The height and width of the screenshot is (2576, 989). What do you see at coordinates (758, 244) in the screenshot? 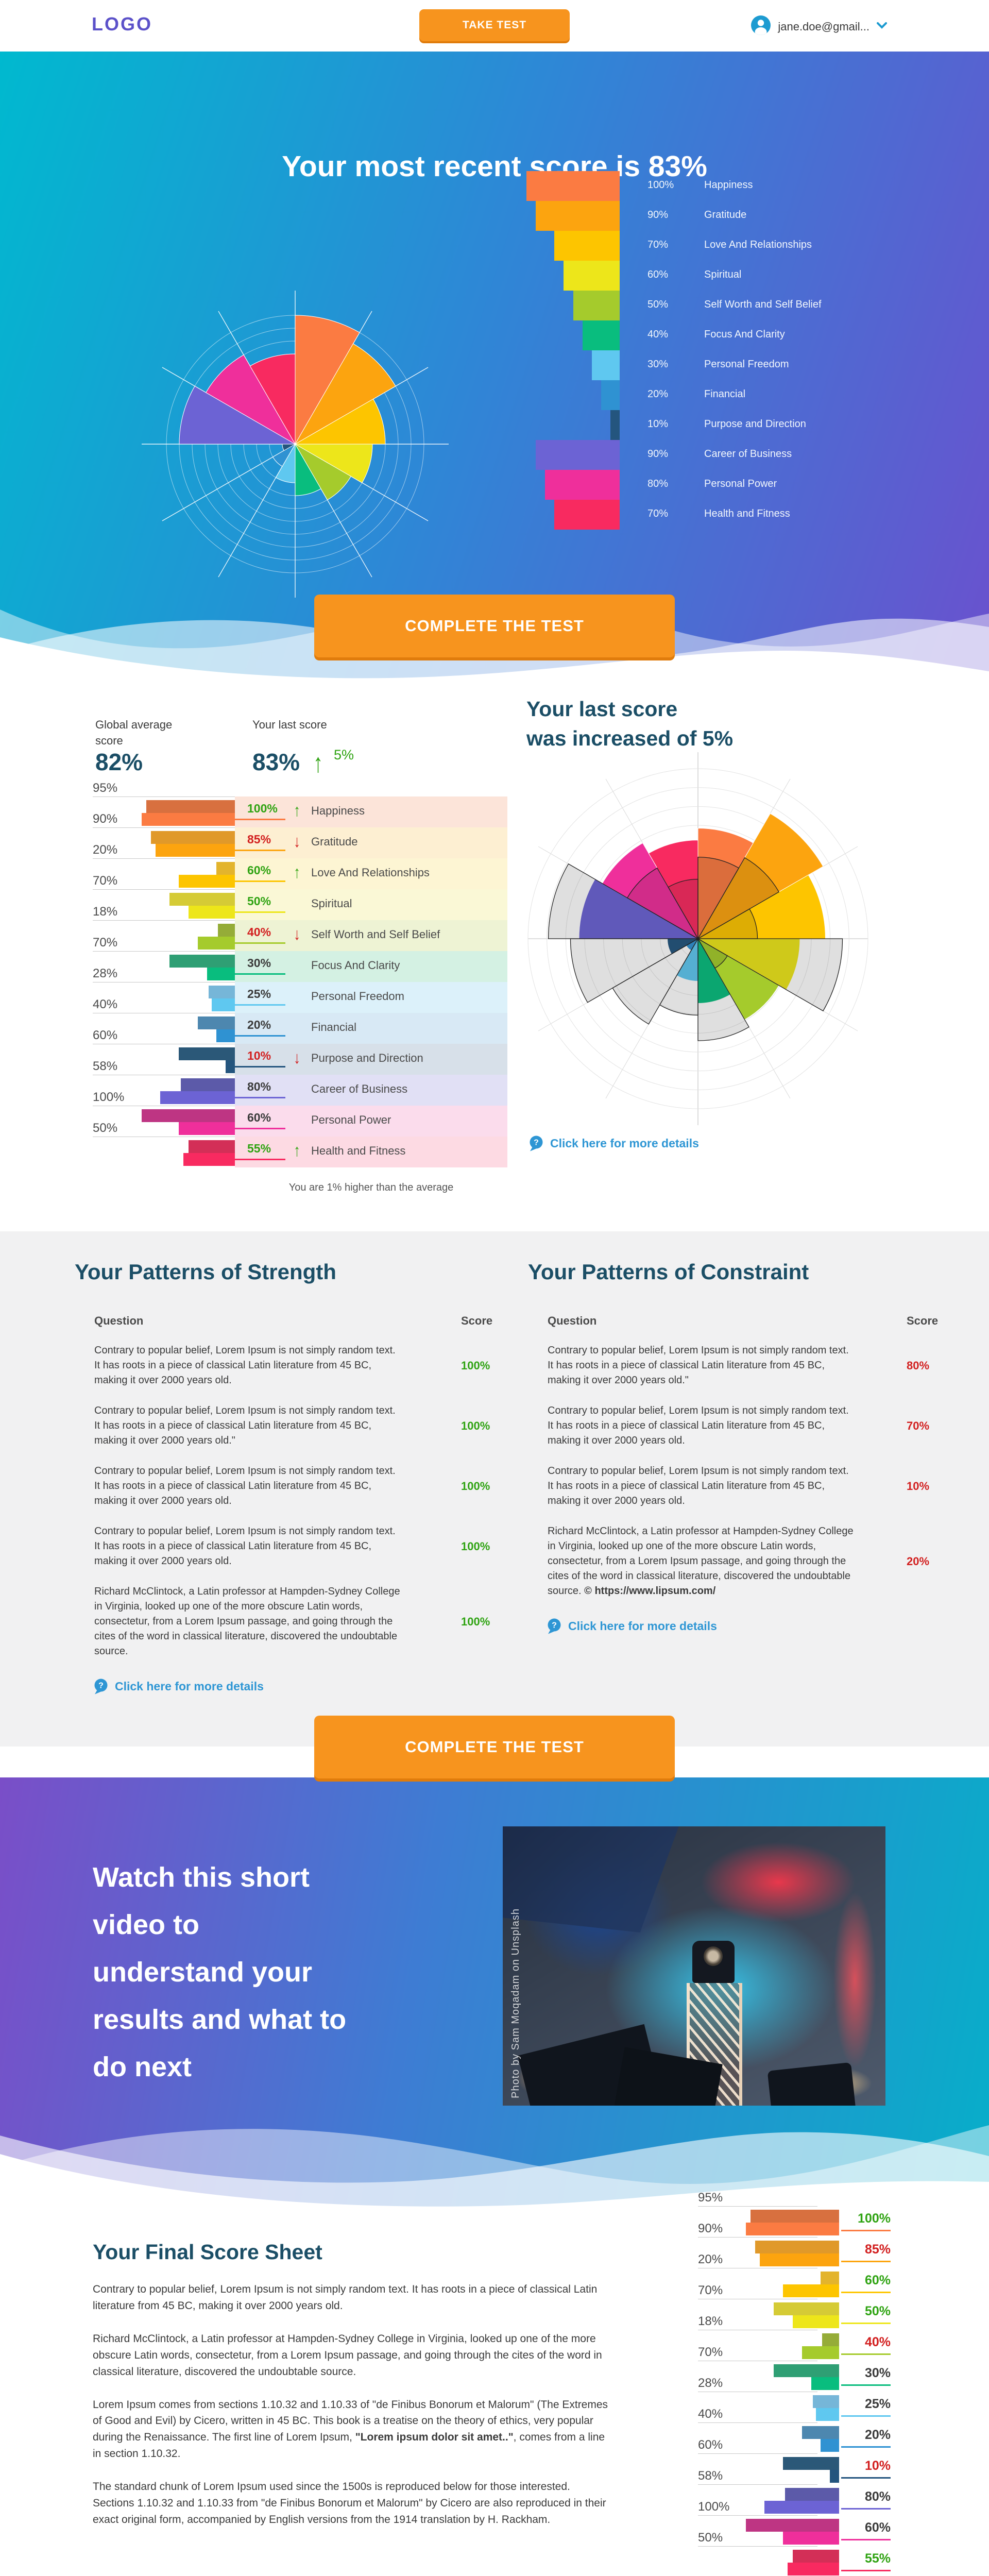
I see `legend-label: Love And Relationships` at bounding box center [758, 244].